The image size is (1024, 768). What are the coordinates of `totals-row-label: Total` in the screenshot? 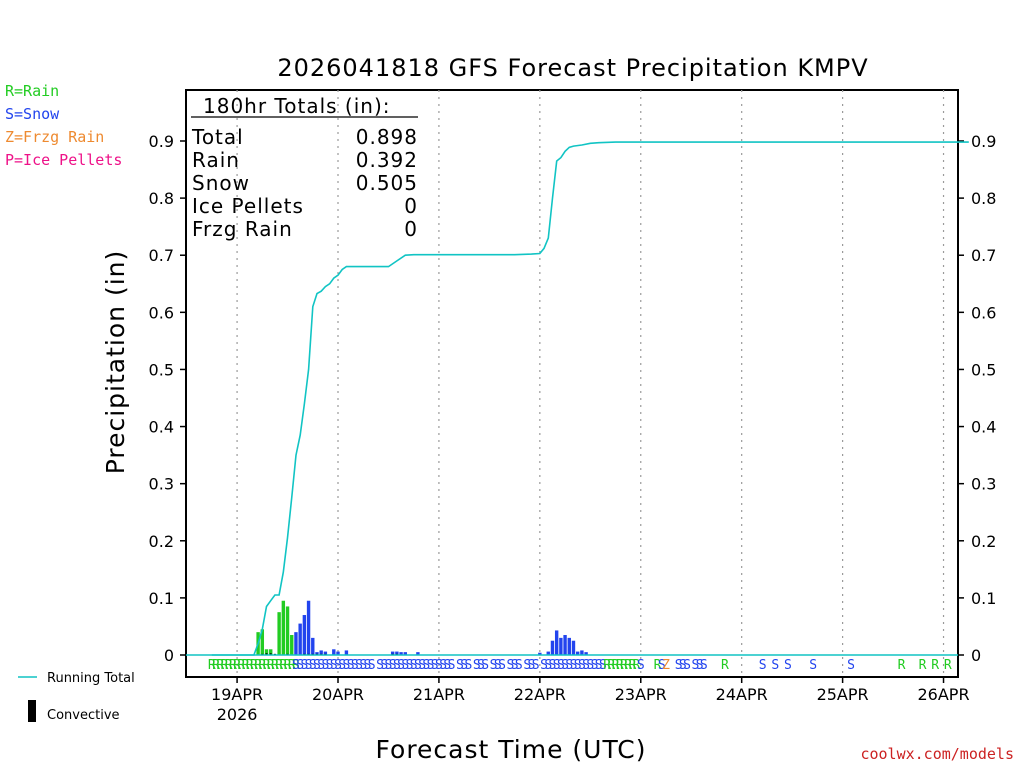 It's located at (217, 137).